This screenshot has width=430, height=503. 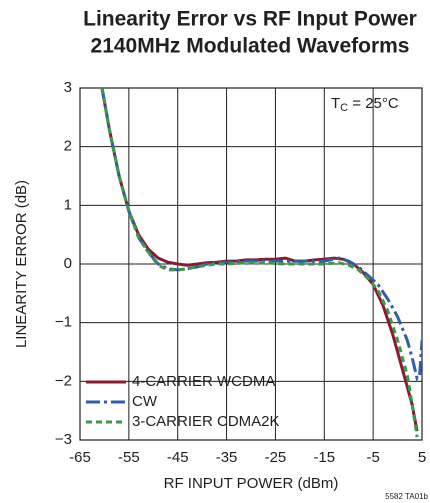 I want to click on legend-label: 4-CARRIER WCDMA, so click(x=203, y=381).